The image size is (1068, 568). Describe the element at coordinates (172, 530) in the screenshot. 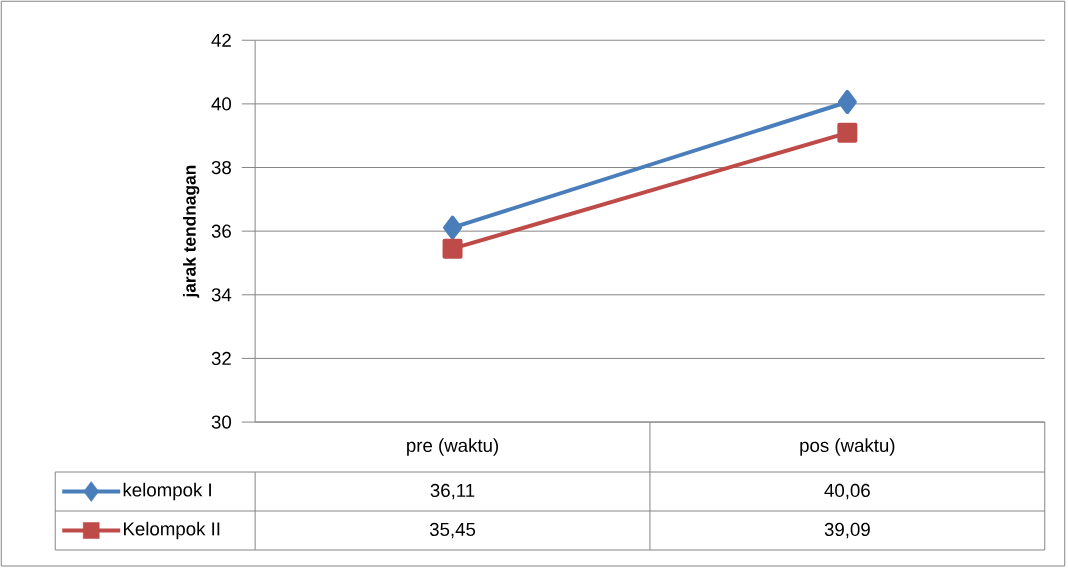

I see `legend-label: Kelompok II` at that location.